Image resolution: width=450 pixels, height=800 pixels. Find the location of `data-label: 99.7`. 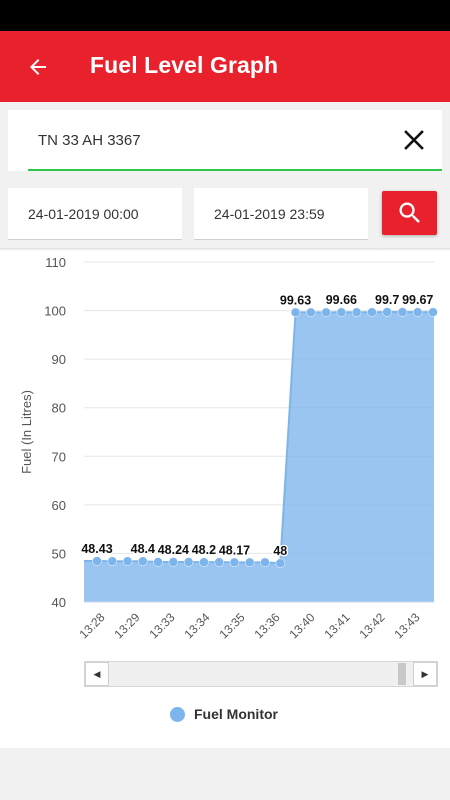

data-label: 99.7 is located at coordinates (387, 300).